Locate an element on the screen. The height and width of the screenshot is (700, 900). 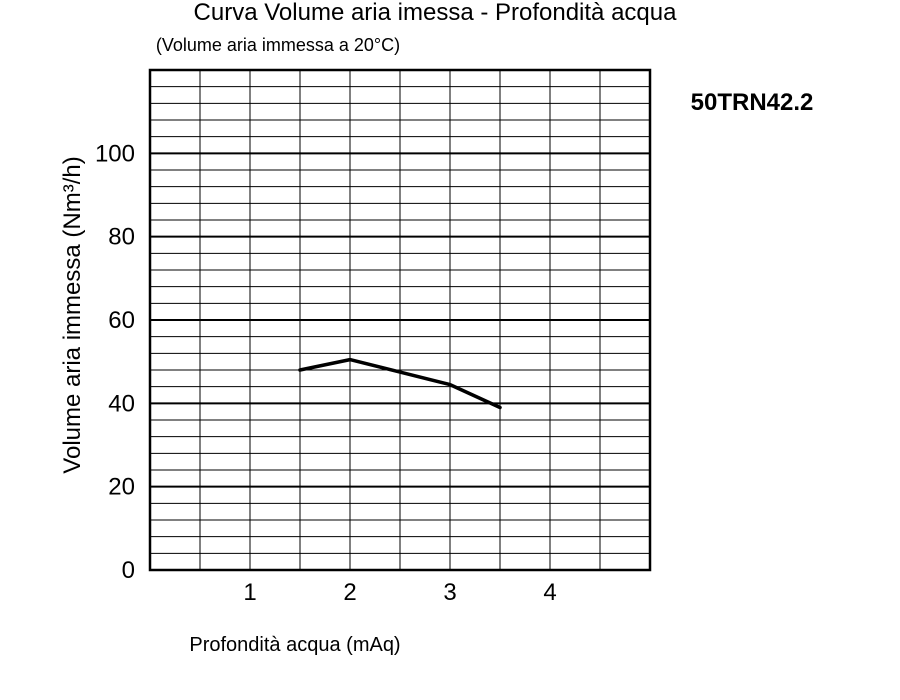
series-layer is located at coordinates (400, 383).